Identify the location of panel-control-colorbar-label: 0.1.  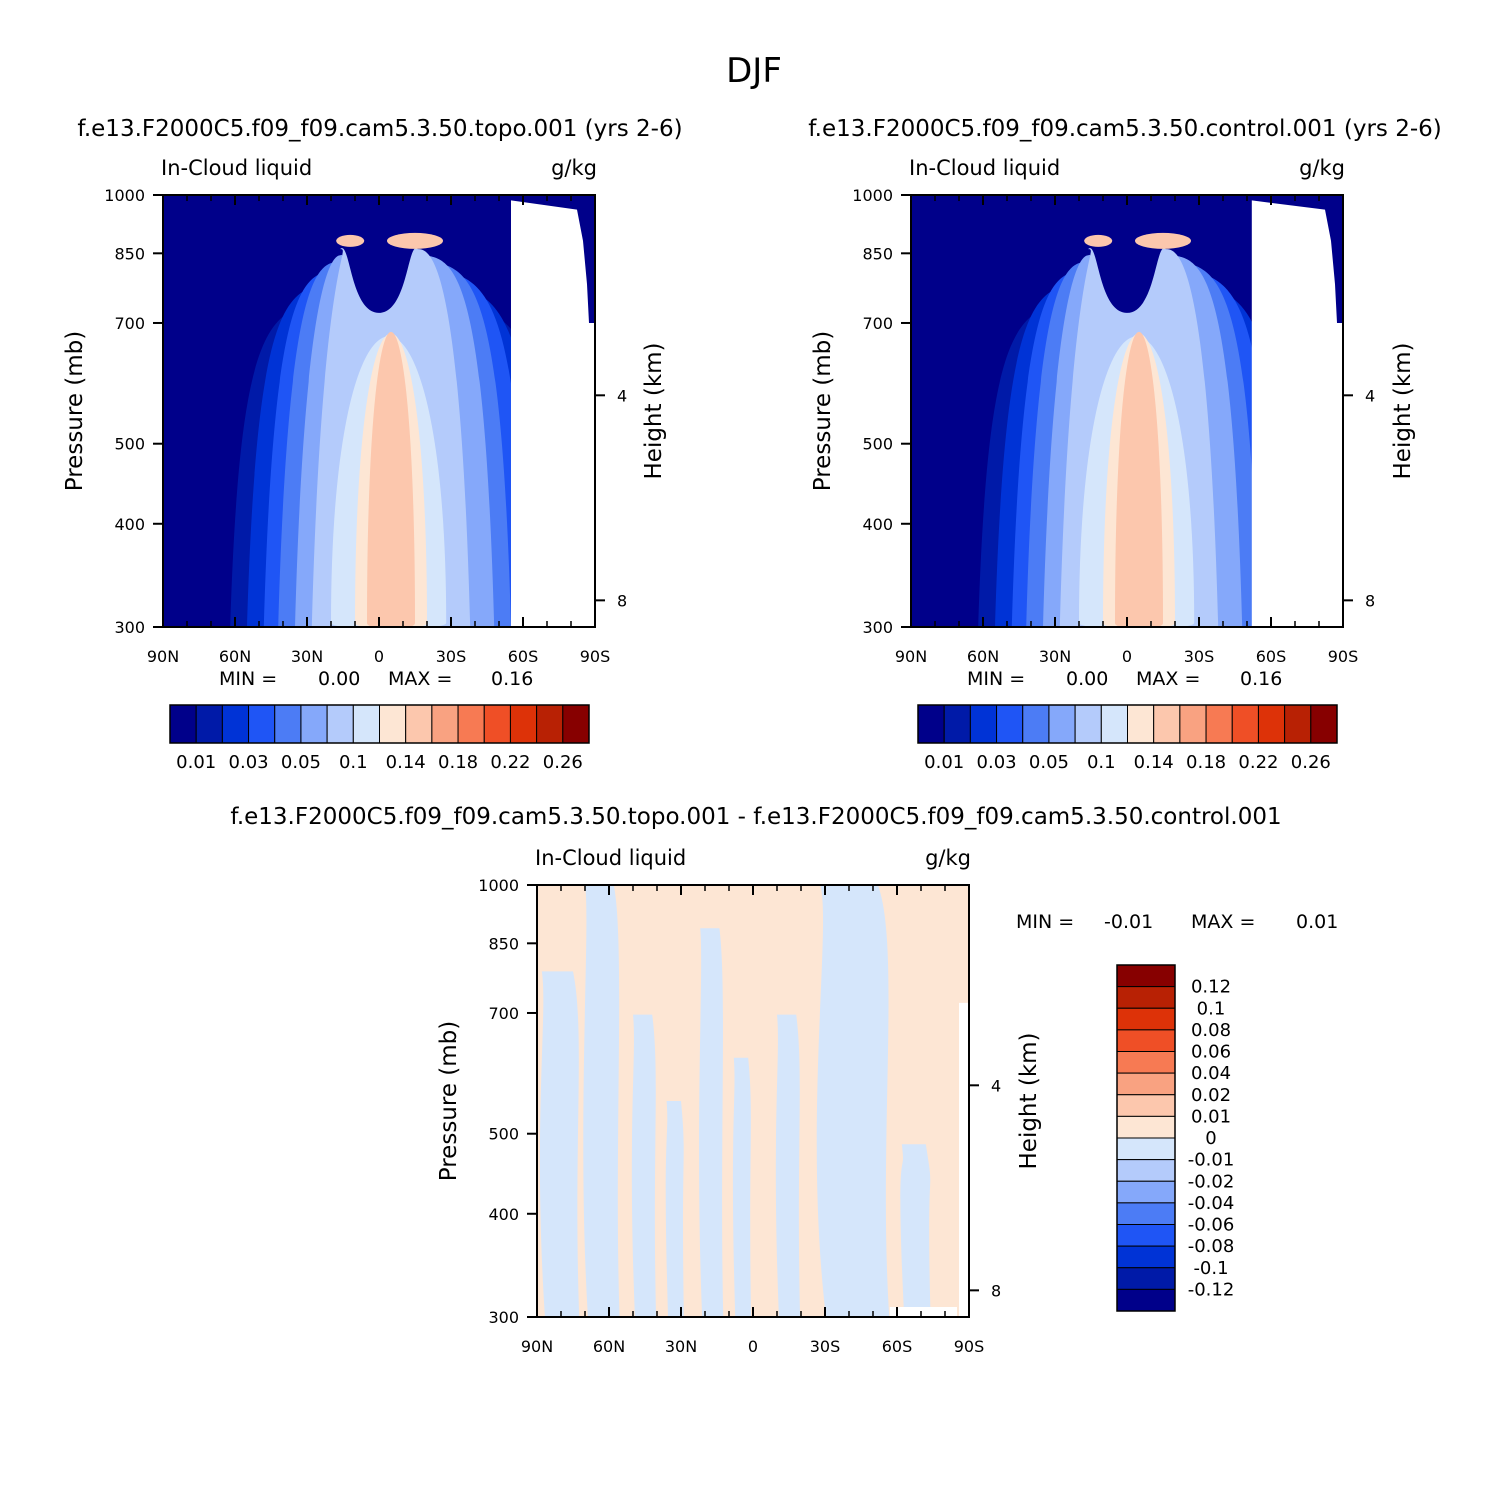
(1101, 762).